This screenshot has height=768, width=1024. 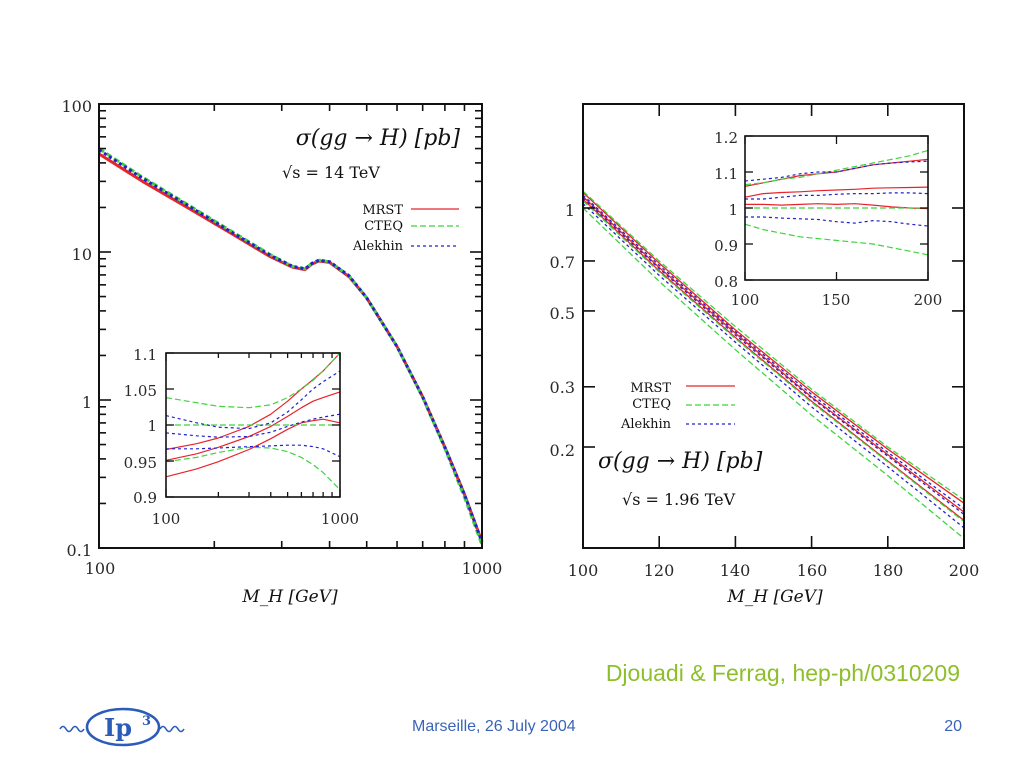 I want to click on lhc-chart-title: σ(gg → H) [pb], so click(x=378, y=138).